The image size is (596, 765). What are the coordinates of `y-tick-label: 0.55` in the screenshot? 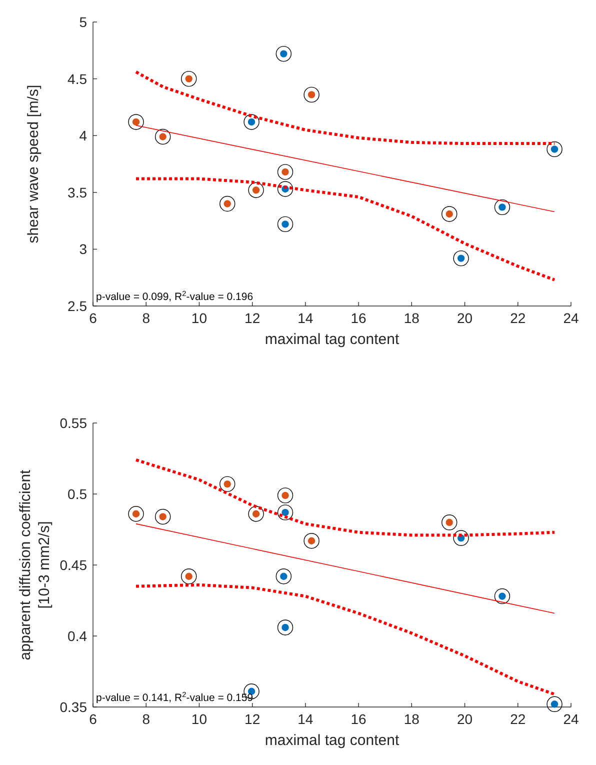 It's located at (74, 423).